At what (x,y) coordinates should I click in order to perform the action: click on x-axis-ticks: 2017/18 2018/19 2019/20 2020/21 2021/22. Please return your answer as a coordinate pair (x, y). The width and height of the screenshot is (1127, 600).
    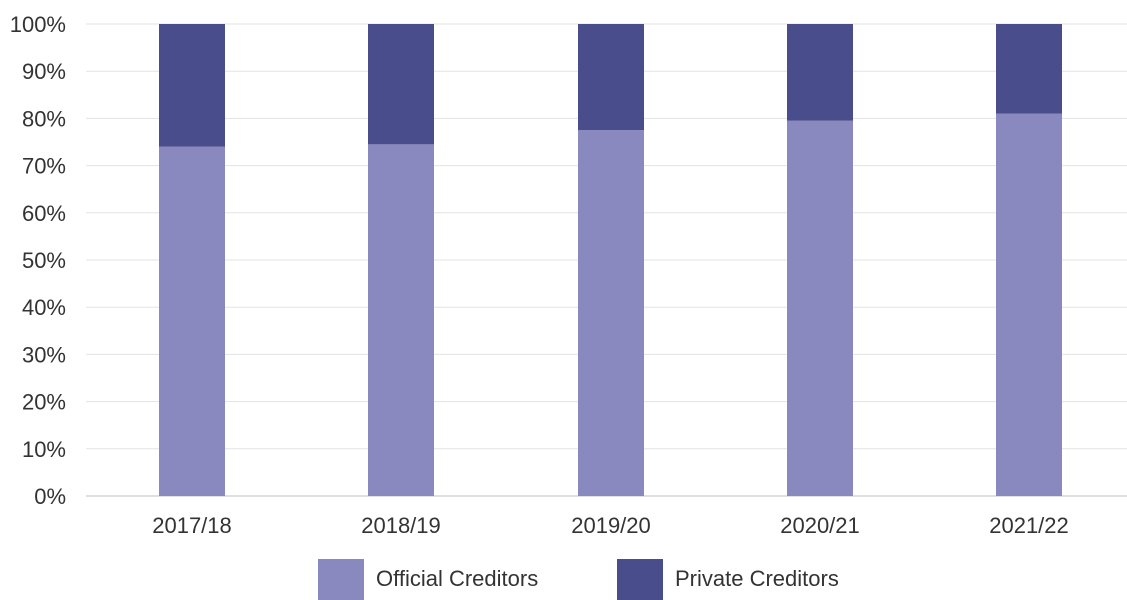
    Looking at the image, I should click on (610, 525).